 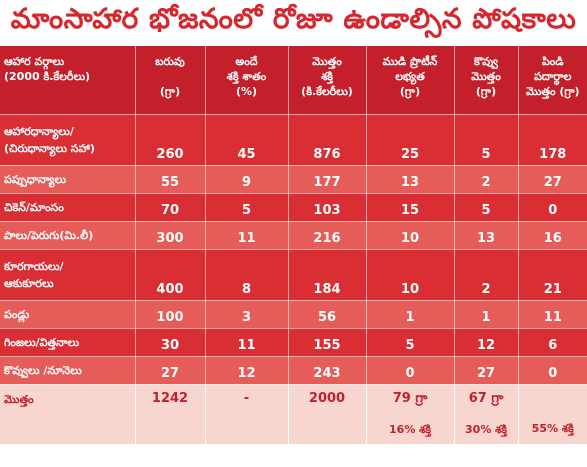 I want to click on total-label: మొత్తం, so click(x=68, y=414).